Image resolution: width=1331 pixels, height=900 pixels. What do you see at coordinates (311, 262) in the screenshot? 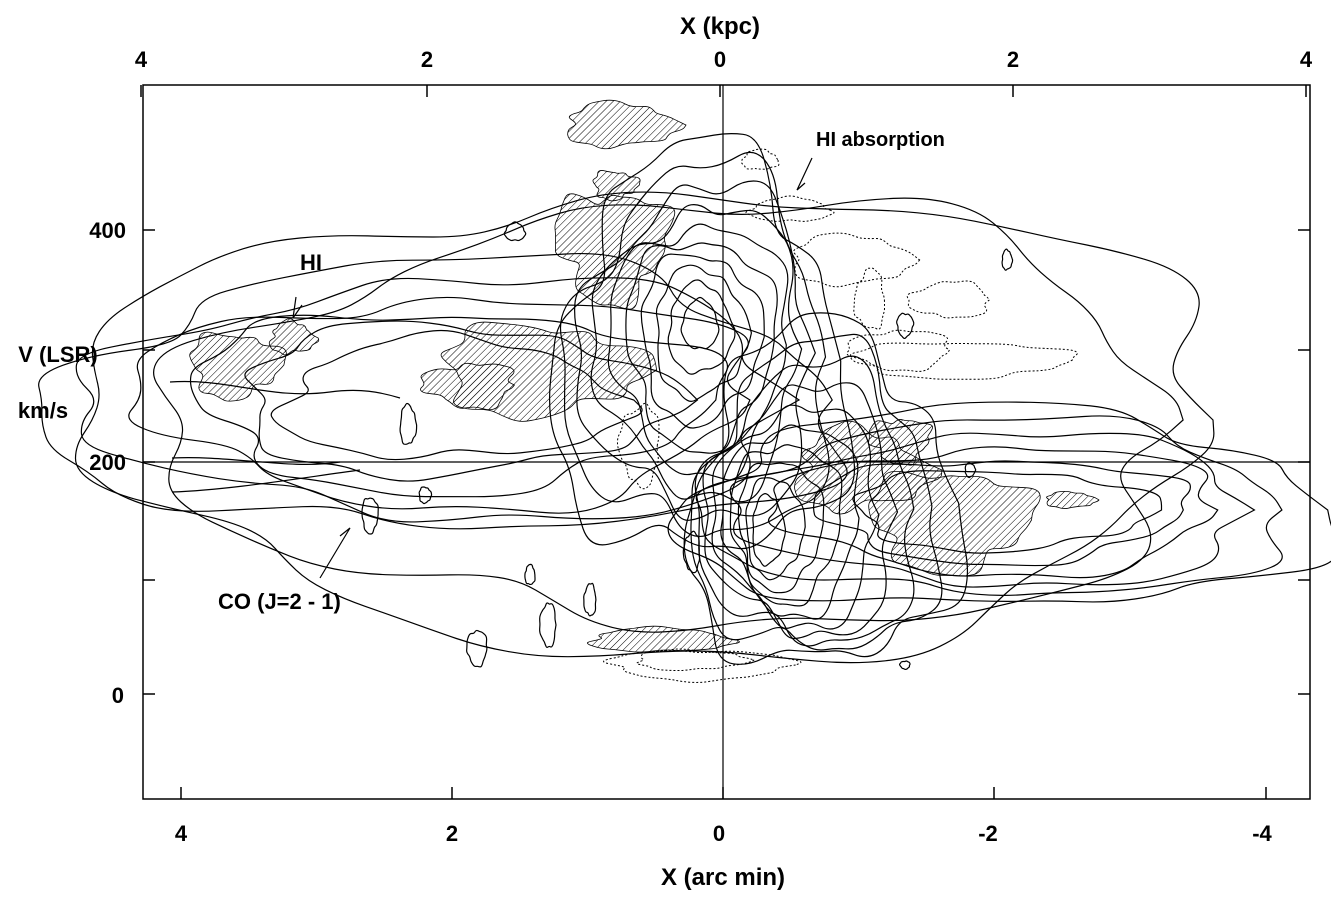
I see `annotation-hi: HI` at bounding box center [311, 262].